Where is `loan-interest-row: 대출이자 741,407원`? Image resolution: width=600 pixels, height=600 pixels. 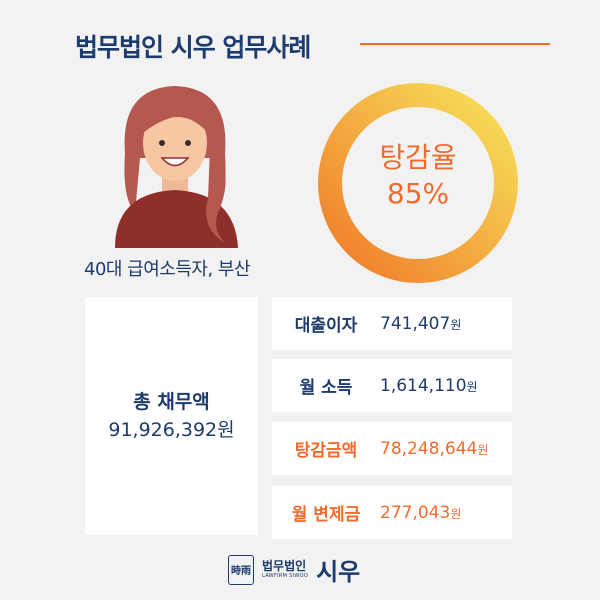 loan-interest-row: 대출이자 741,407원 is located at coordinates (392, 323).